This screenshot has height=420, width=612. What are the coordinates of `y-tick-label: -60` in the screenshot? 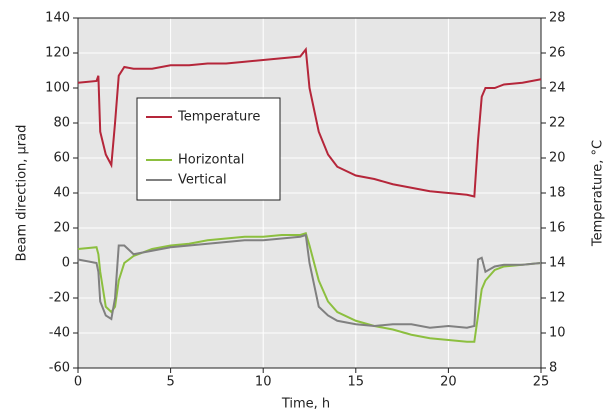 It's located at (59, 368).